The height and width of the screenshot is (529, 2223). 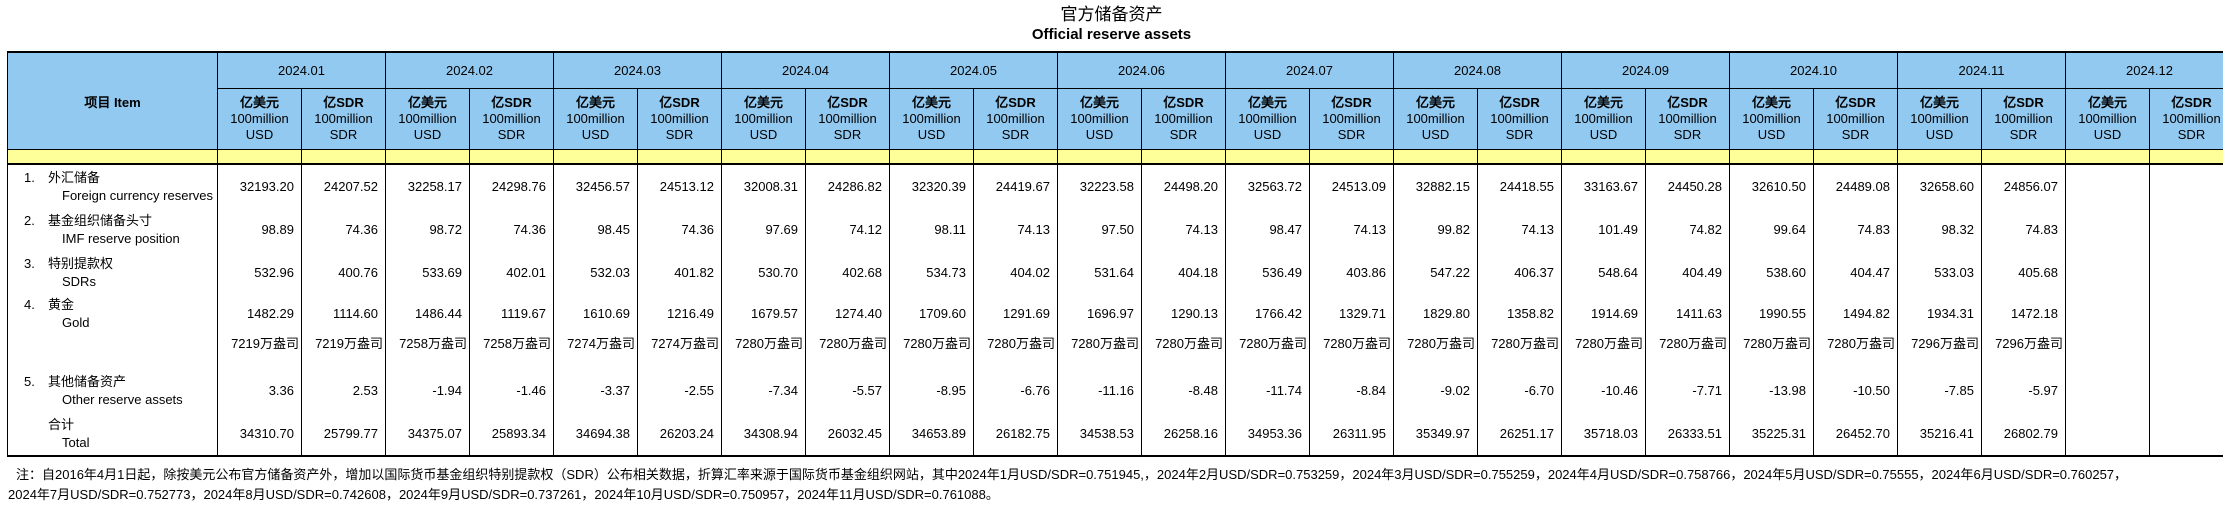 What do you see at coordinates (932, 313) in the screenshot?
I see `value-cell: 1709.60` at bounding box center [932, 313].